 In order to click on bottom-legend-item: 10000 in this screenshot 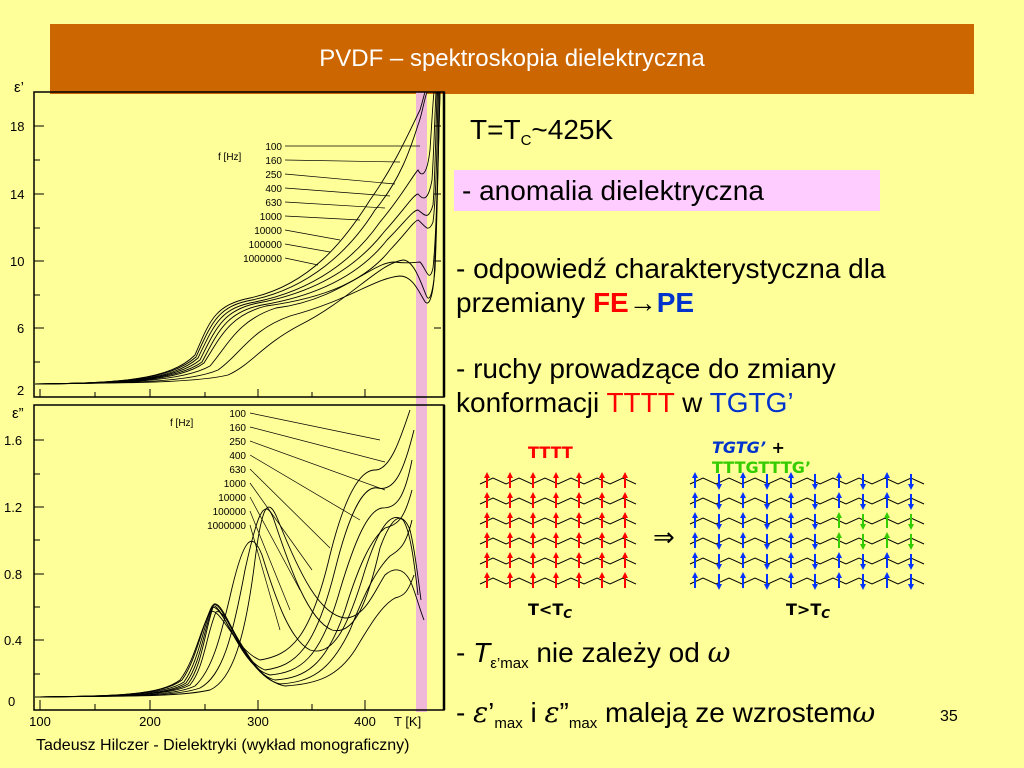, I will do `click(232, 498)`.